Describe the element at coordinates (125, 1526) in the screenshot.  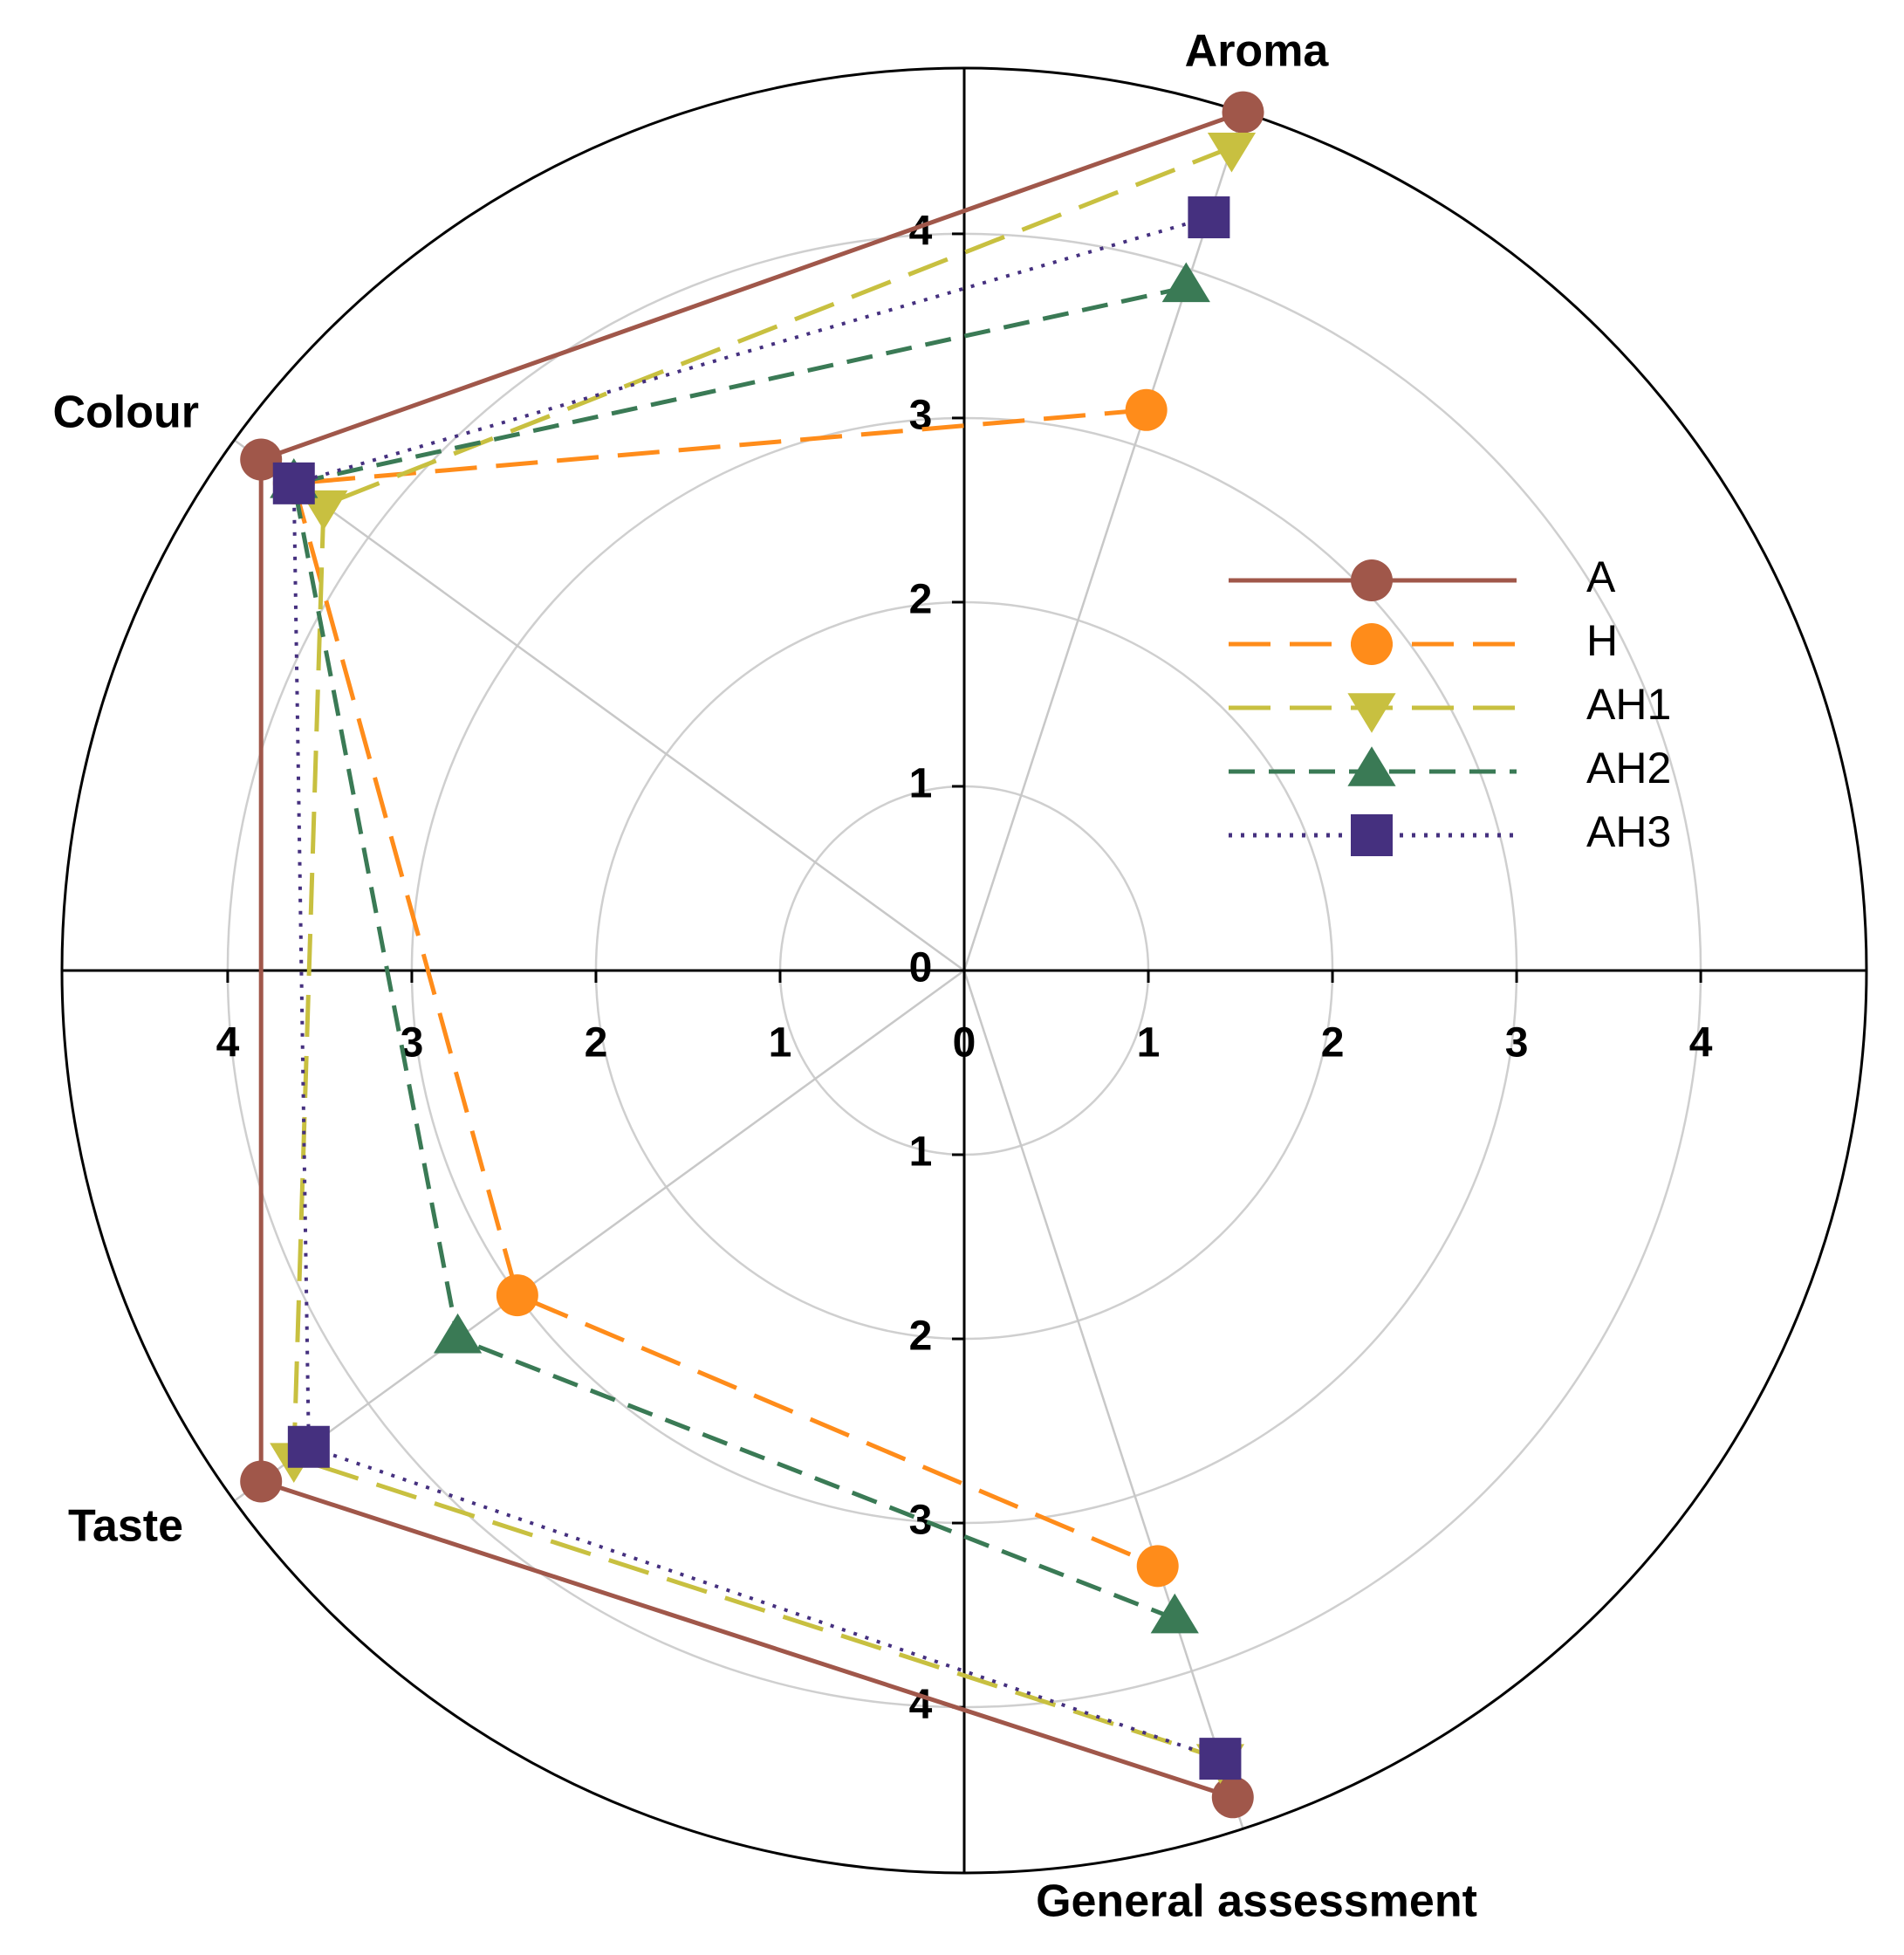
I see `category-label: Taste` at that location.